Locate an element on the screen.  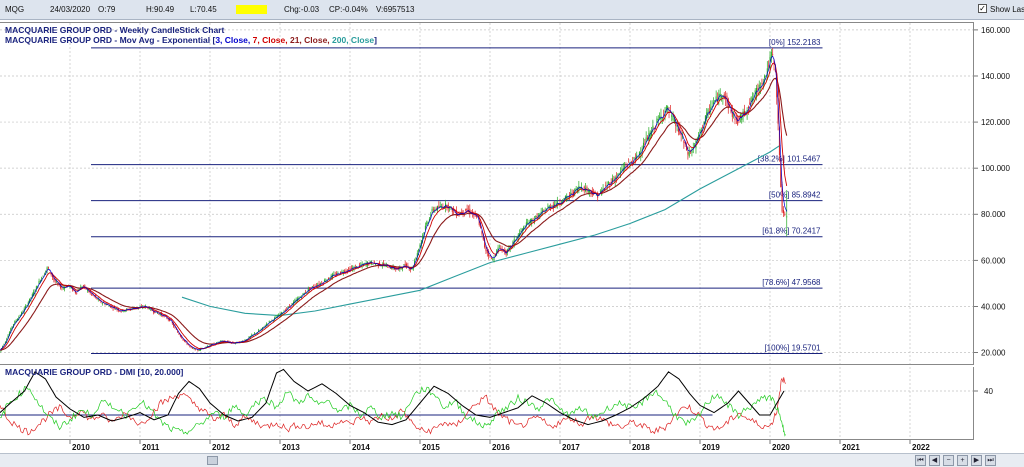
scroll-first-button: ⏮ is located at coordinates (920, 460).